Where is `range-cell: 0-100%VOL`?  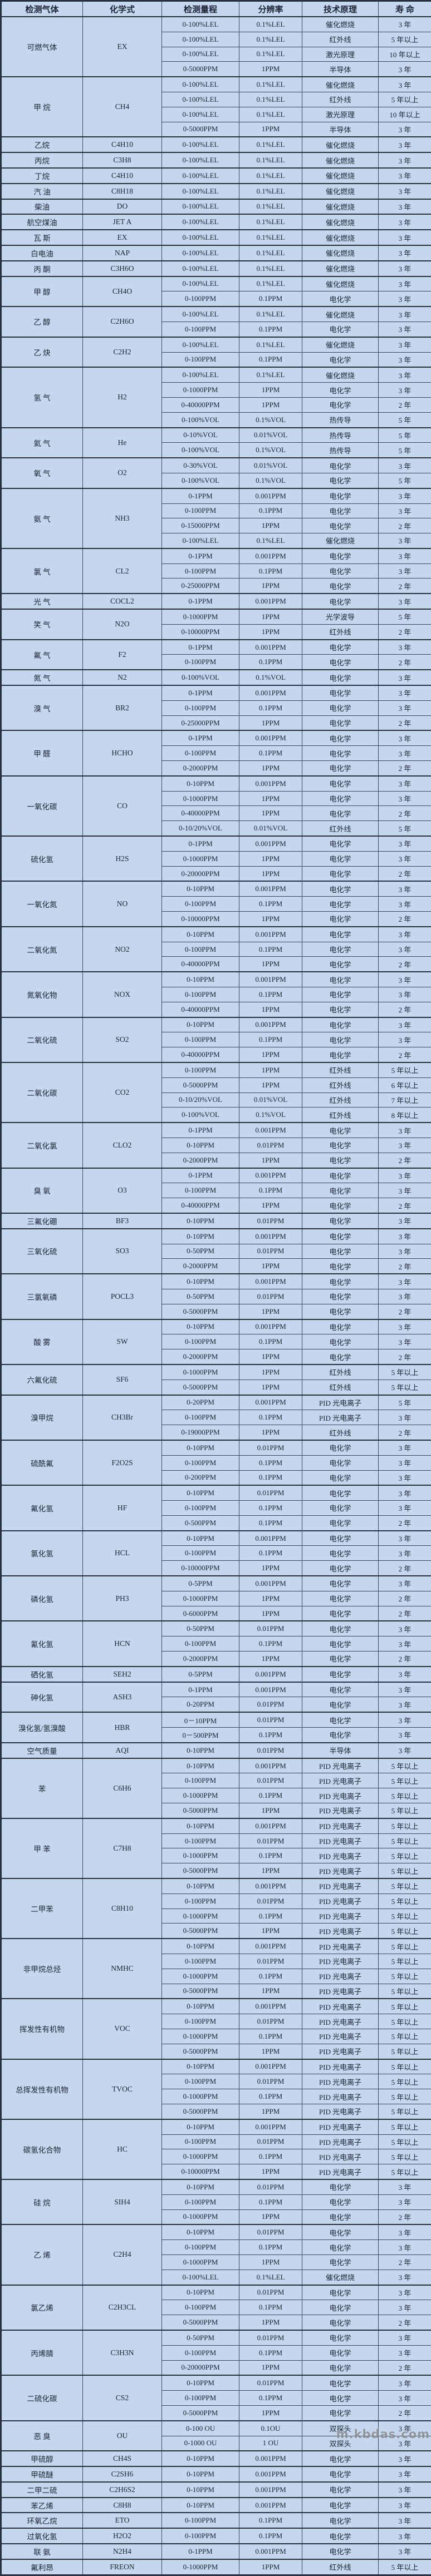 range-cell: 0-100%VOL is located at coordinates (200, 450).